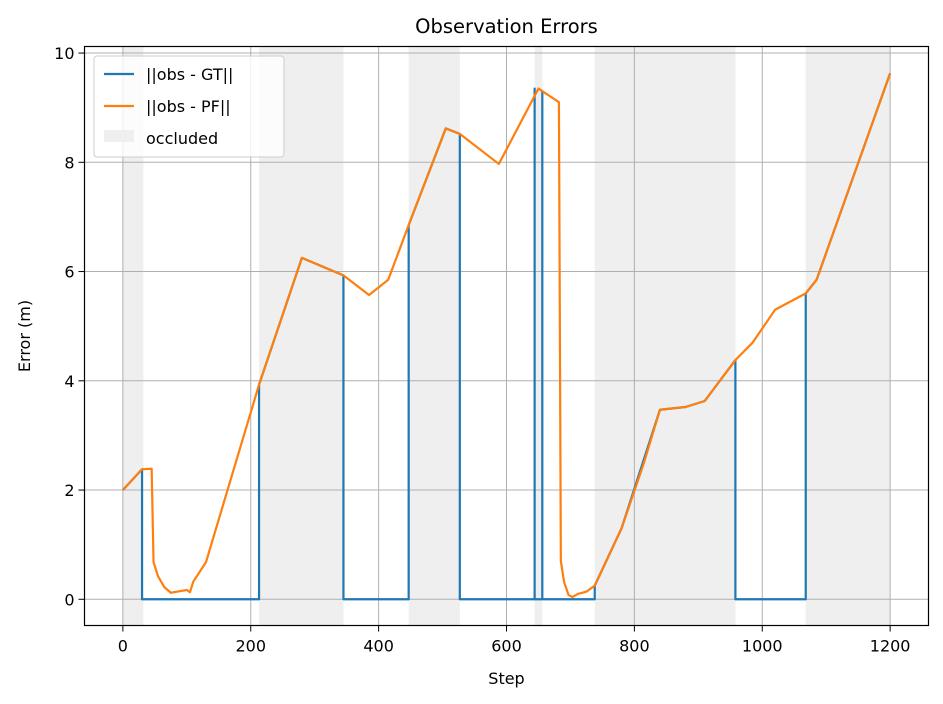 This screenshot has width=943, height=704. What do you see at coordinates (119, 136) in the screenshot?
I see `legend-swatch-occluded` at bounding box center [119, 136].